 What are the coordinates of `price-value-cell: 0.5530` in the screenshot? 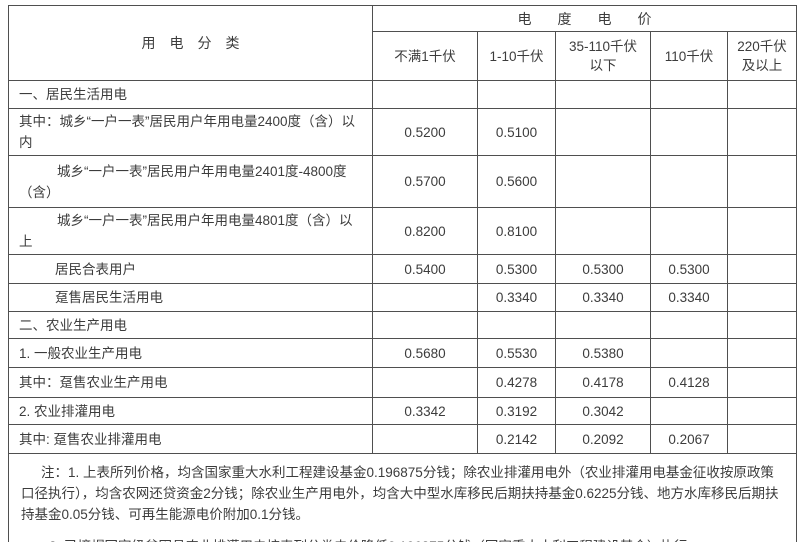 It's located at (516, 353).